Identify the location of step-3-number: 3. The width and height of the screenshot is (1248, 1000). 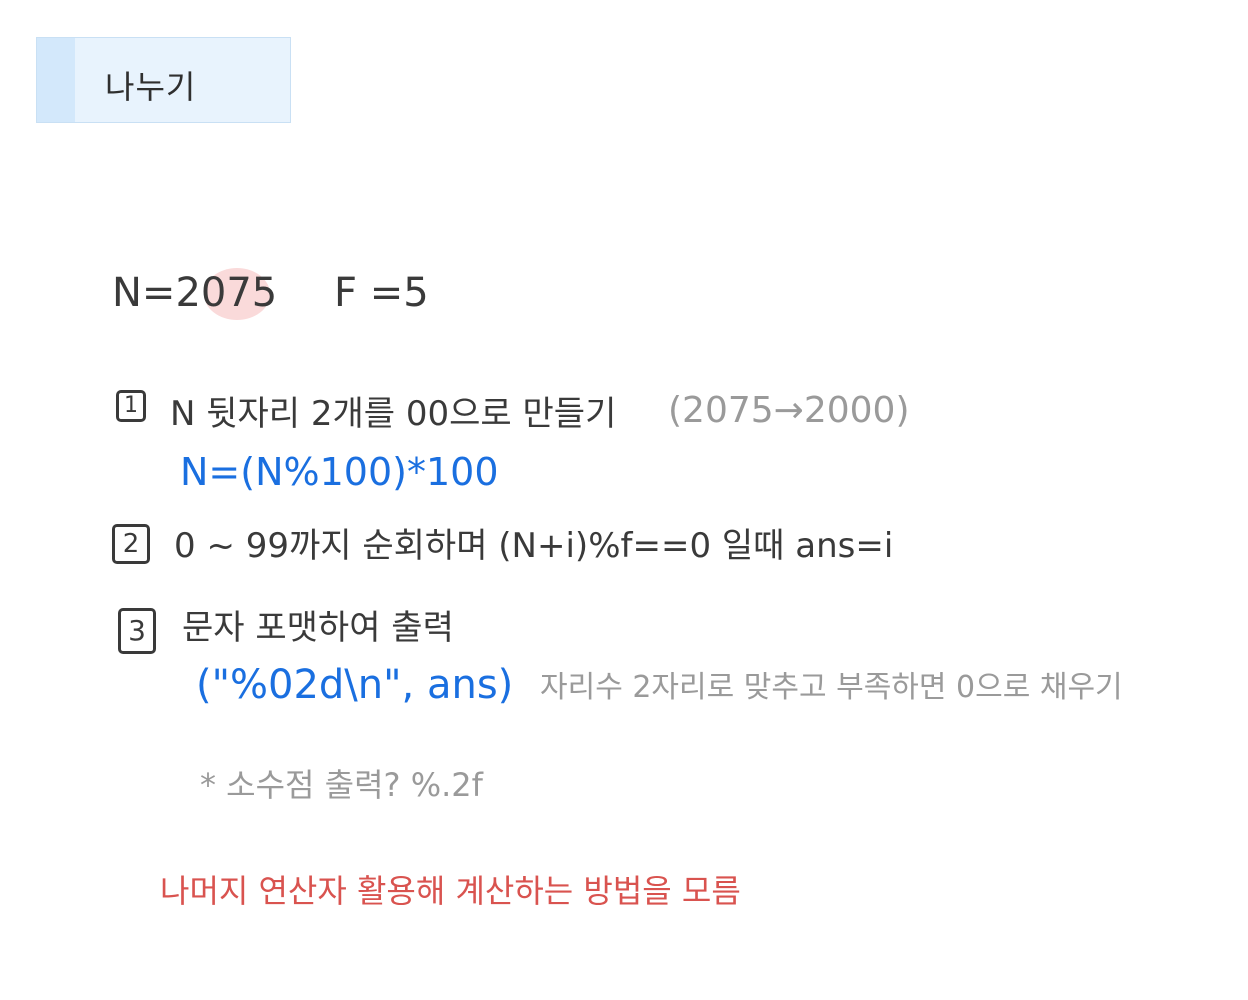
(137, 631).